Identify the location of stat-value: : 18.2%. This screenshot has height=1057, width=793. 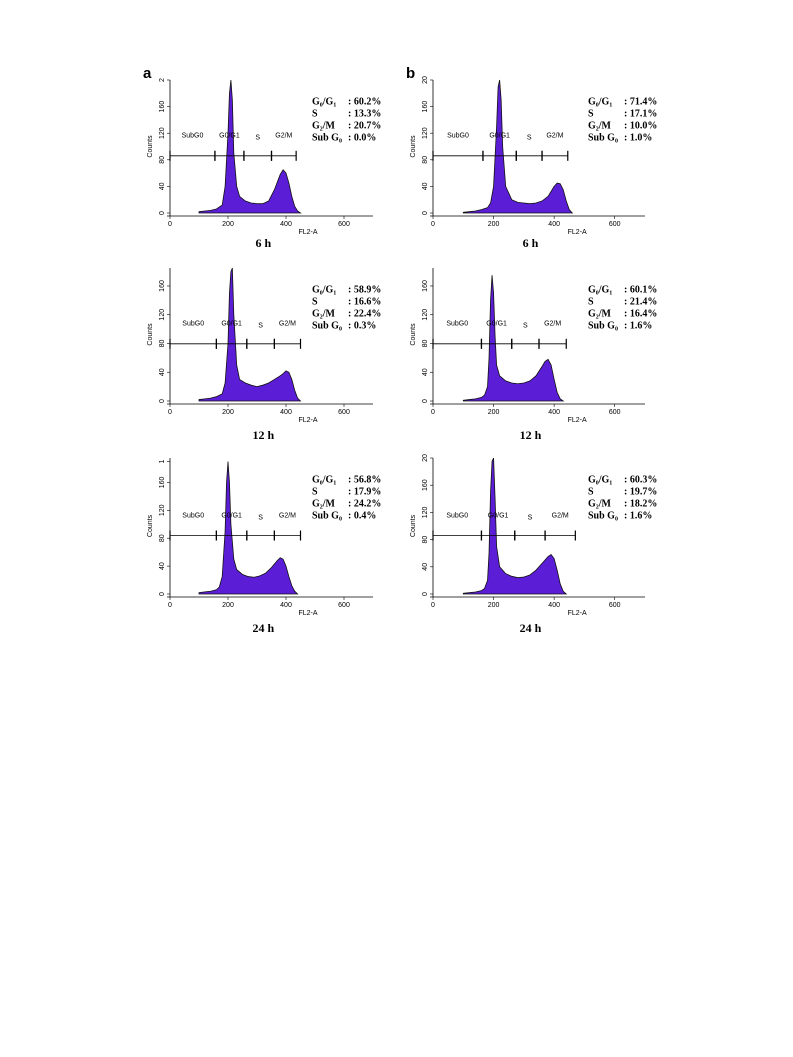
(640, 503).